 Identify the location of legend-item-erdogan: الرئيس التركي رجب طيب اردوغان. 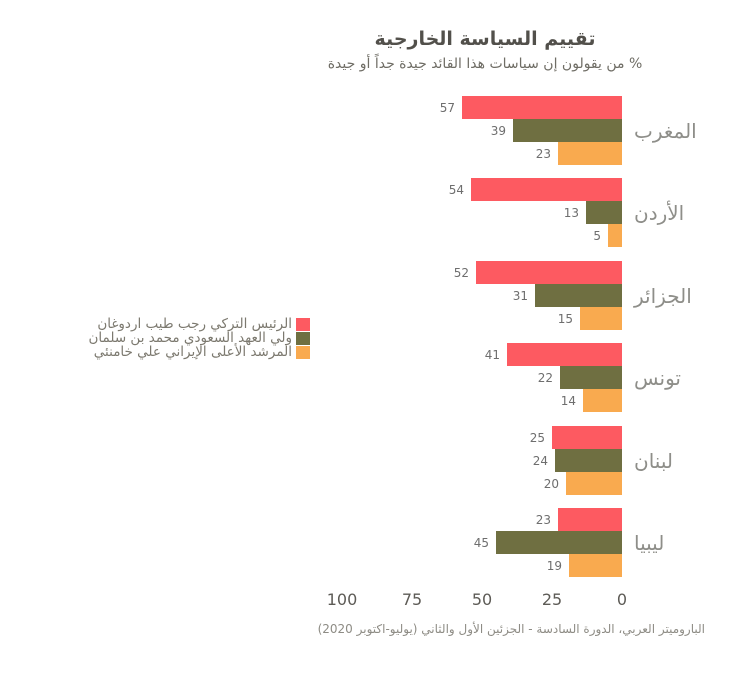
(155, 324).